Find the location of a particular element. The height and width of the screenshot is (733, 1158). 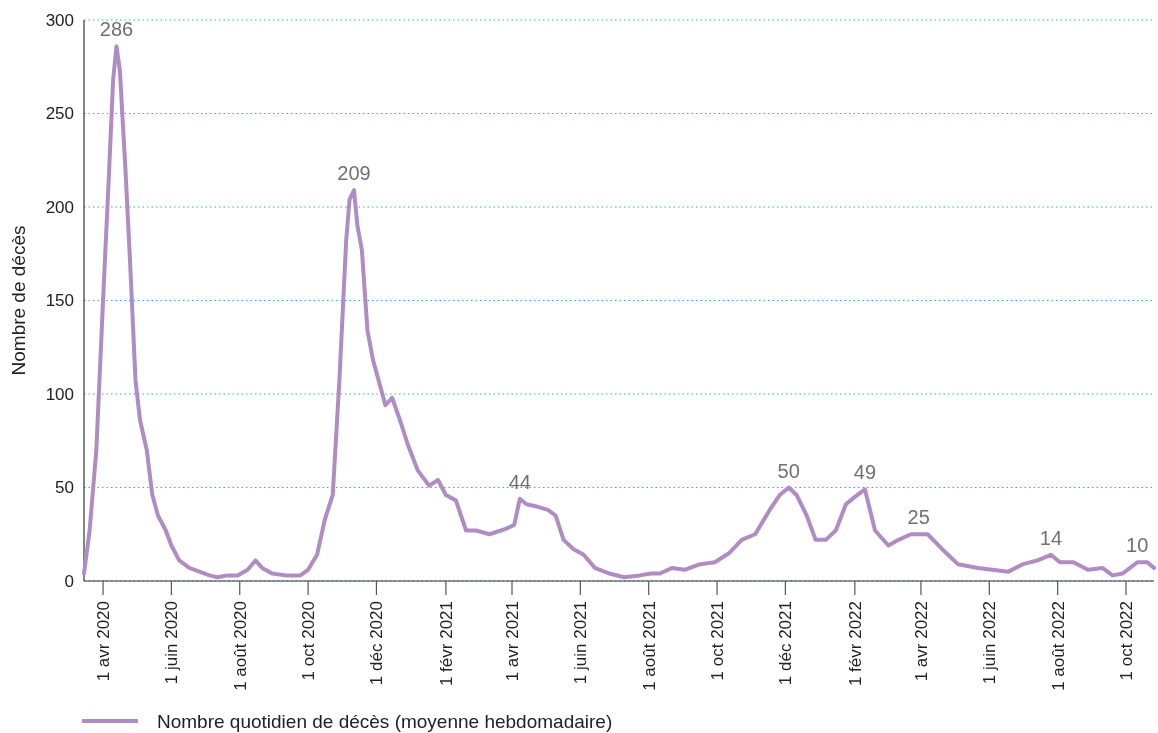

y-tick-label: 100 is located at coordinates (59, 394).